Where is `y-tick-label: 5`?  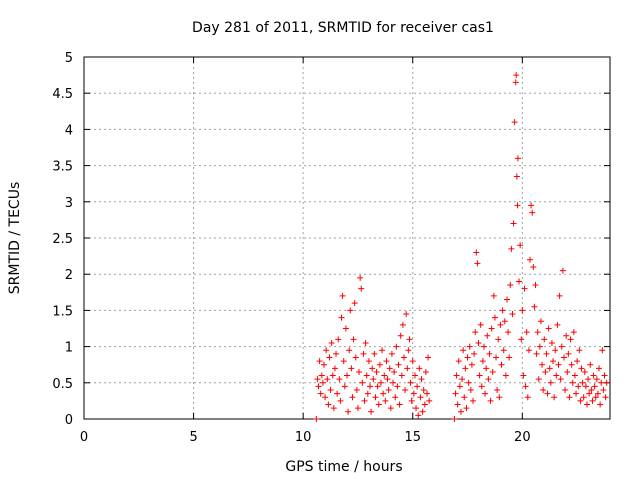
y-tick-label: 5 is located at coordinates (69, 58).